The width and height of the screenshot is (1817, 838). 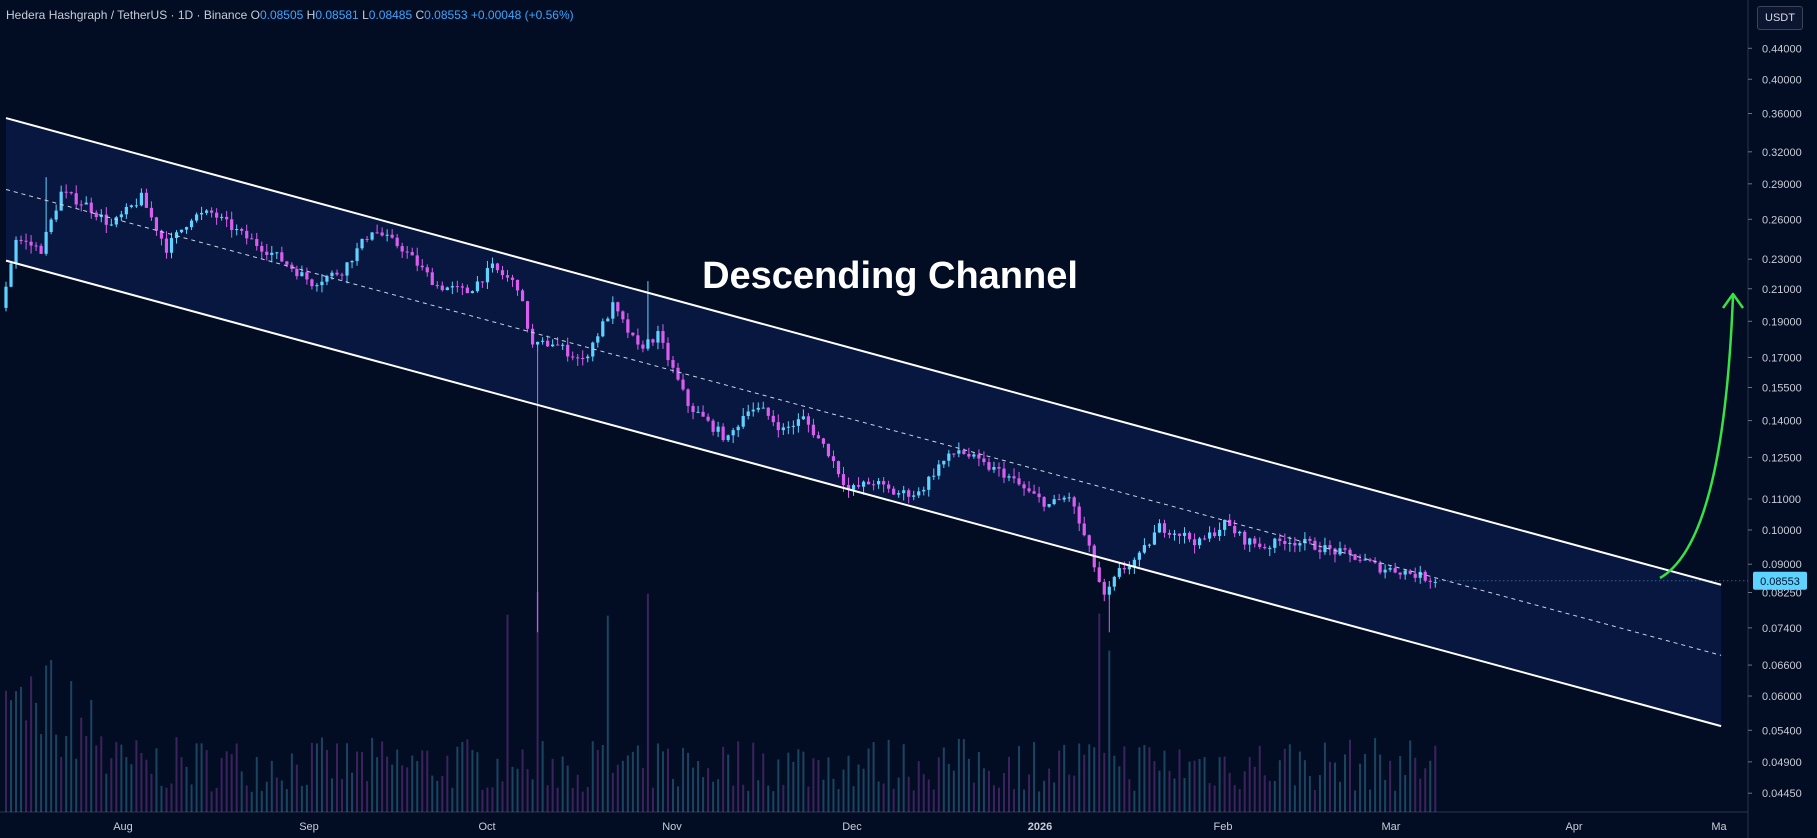 I want to click on time-tick-label: Feb, so click(x=1223, y=827).